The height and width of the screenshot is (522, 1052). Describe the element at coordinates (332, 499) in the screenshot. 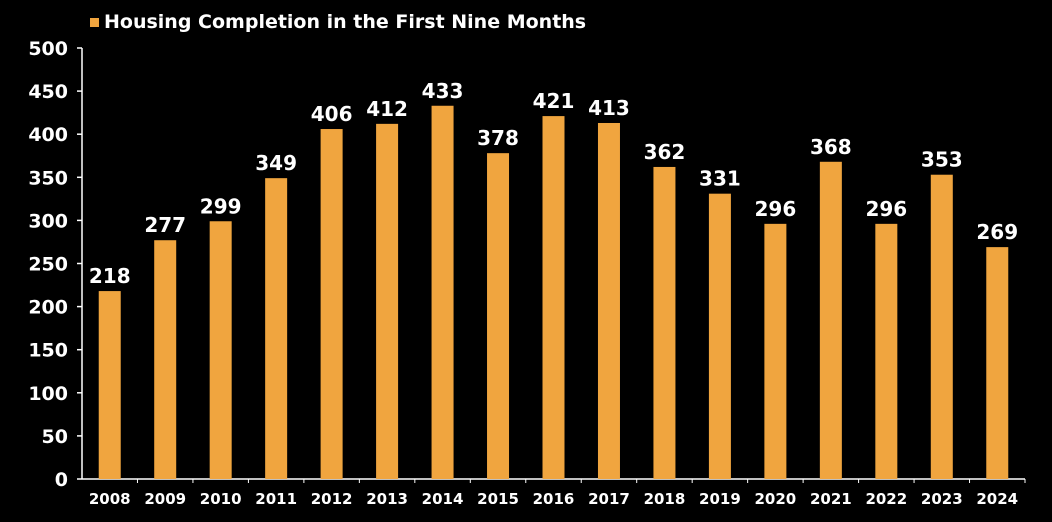

I see `x-tick-label-2012: 2012` at that location.